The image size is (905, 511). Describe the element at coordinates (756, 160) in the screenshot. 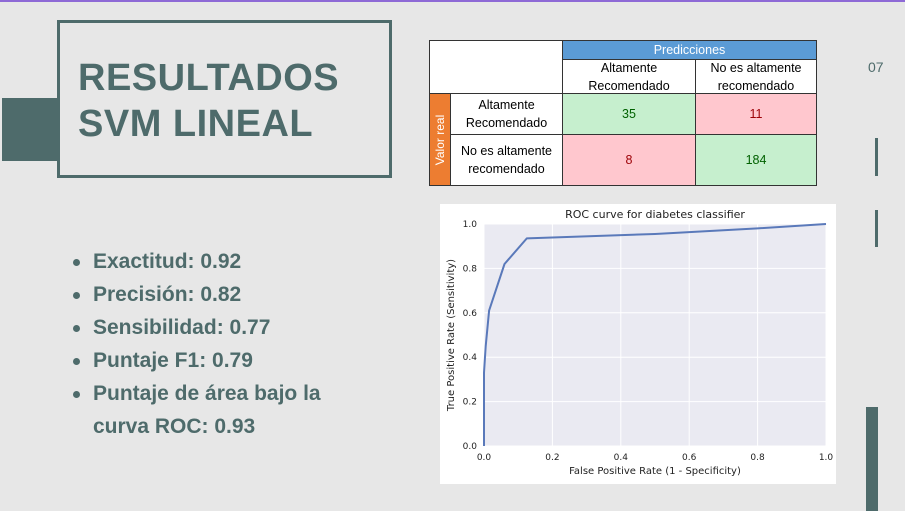

I see `cm-value-tn: 184` at that location.